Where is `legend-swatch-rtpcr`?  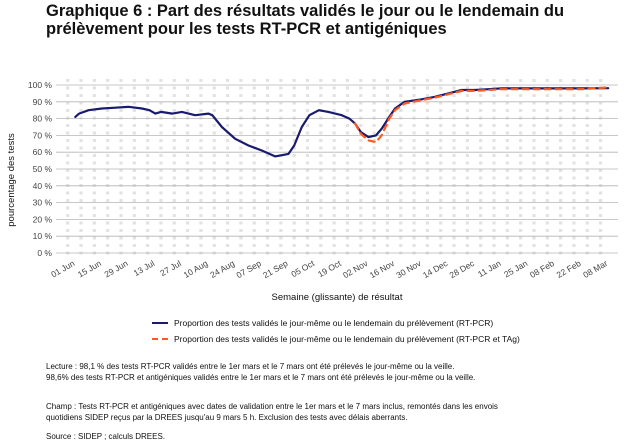 legend-swatch-rtpcr is located at coordinates (160, 323).